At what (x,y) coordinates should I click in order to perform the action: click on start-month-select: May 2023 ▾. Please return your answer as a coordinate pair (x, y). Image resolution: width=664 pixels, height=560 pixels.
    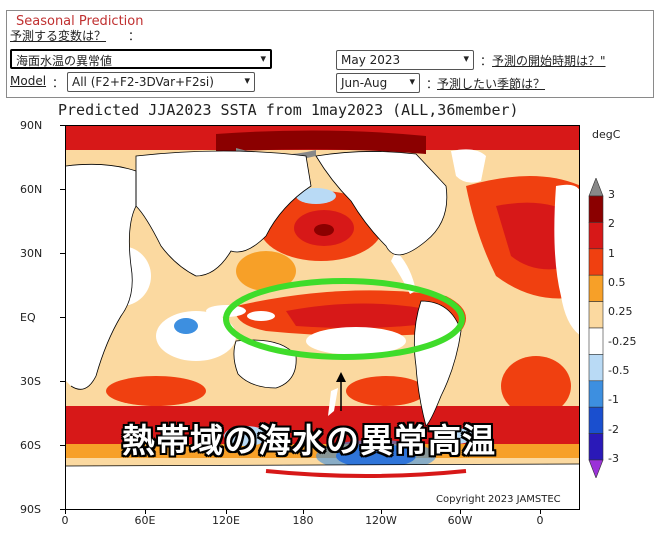
    Looking at the image, I should click on (405, 60).